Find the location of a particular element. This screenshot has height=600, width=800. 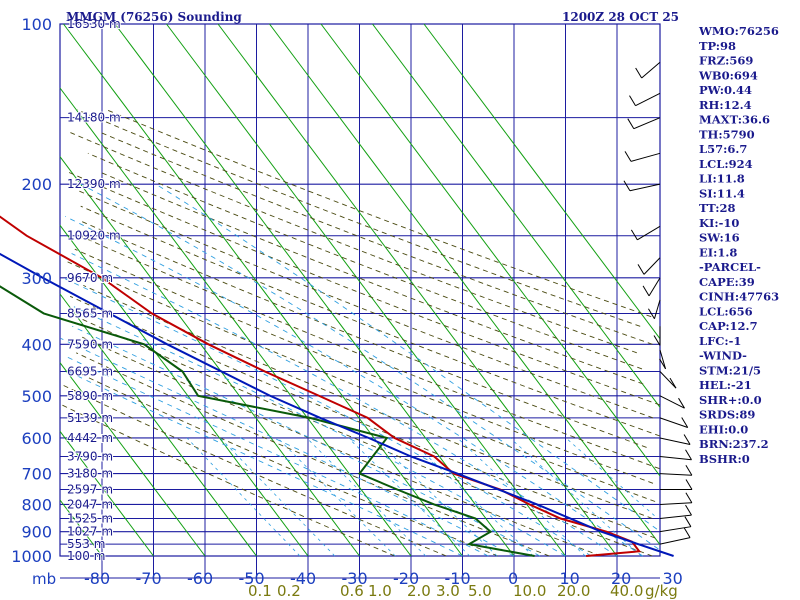

index-tt: TT:28 is located at coordinates (717, 208).